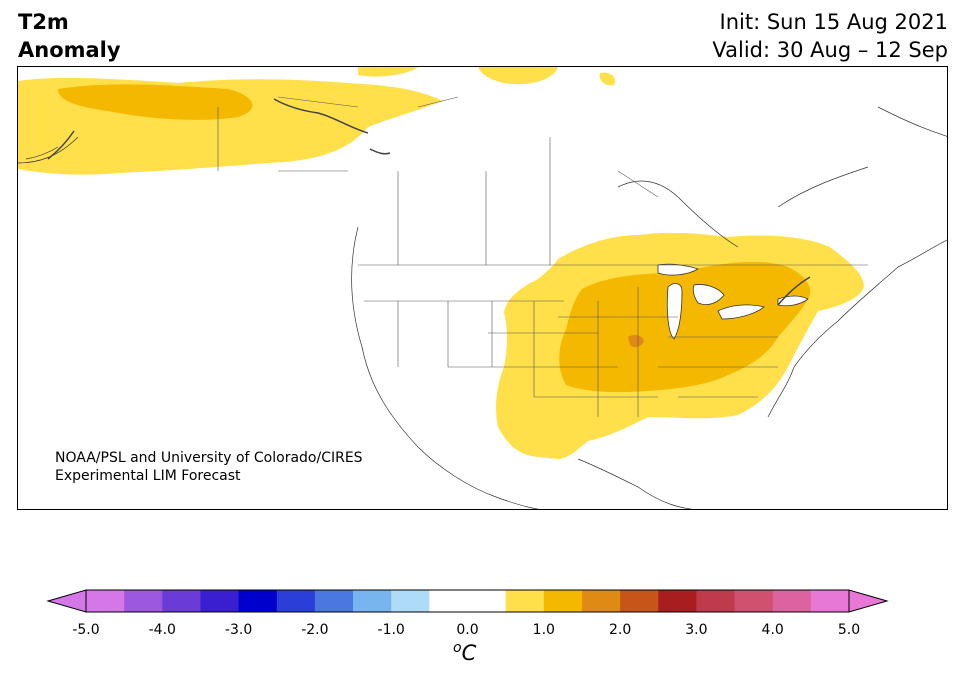 Image resolution: width=959 pixels, height=680 pixels. Describe the element at coordinates (830, 50) in the screenshot. I see `valid-period: Valid: 30 Aug – 12 Sep` at that location.